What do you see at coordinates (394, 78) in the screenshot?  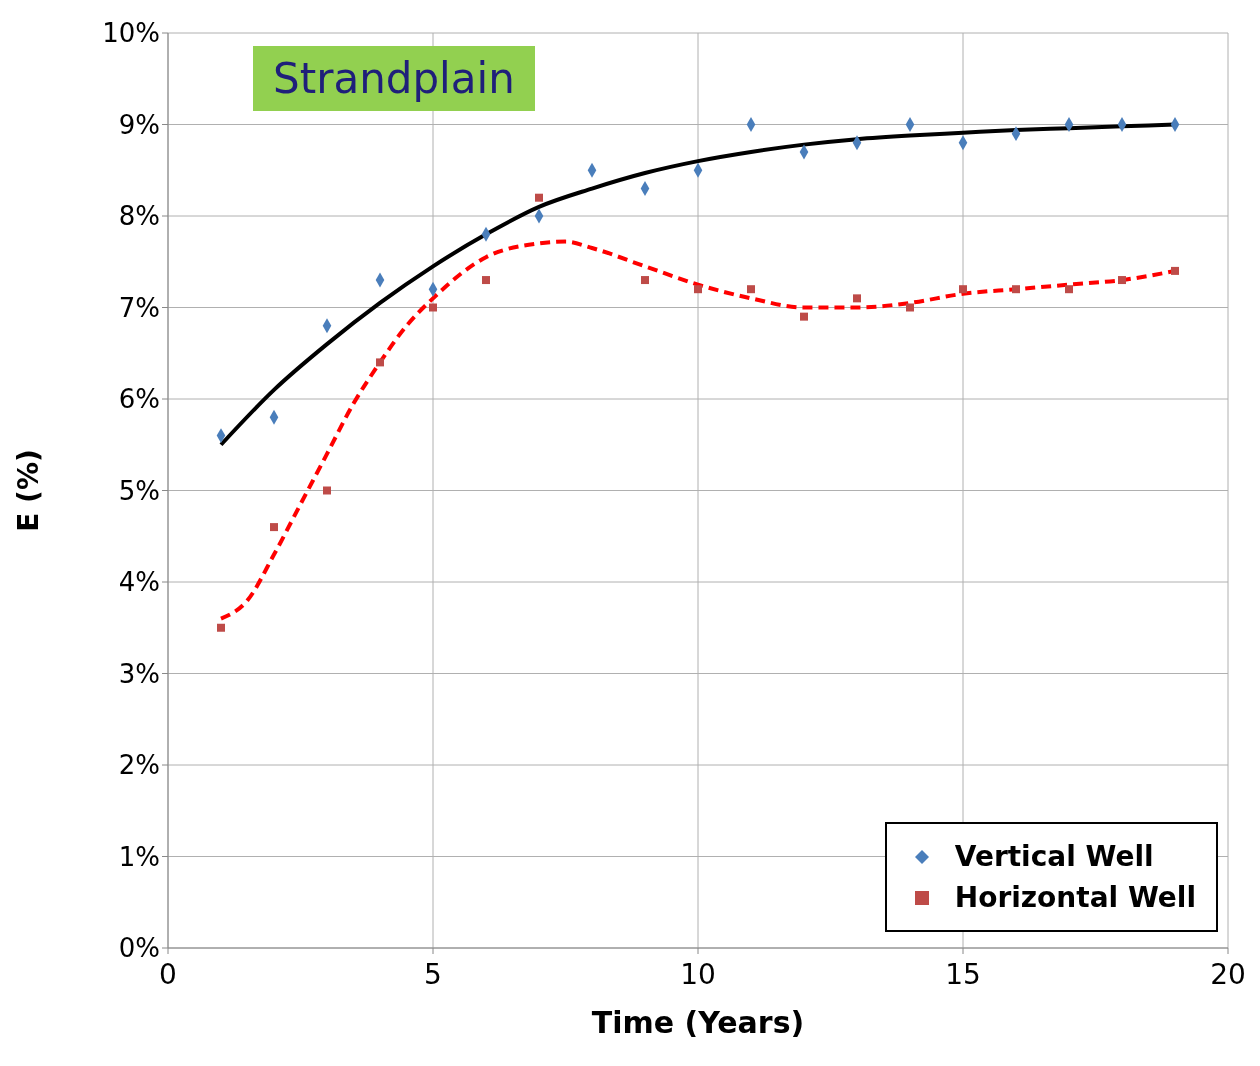 I see `text: Strandplain` at bounding box center [394, 78].